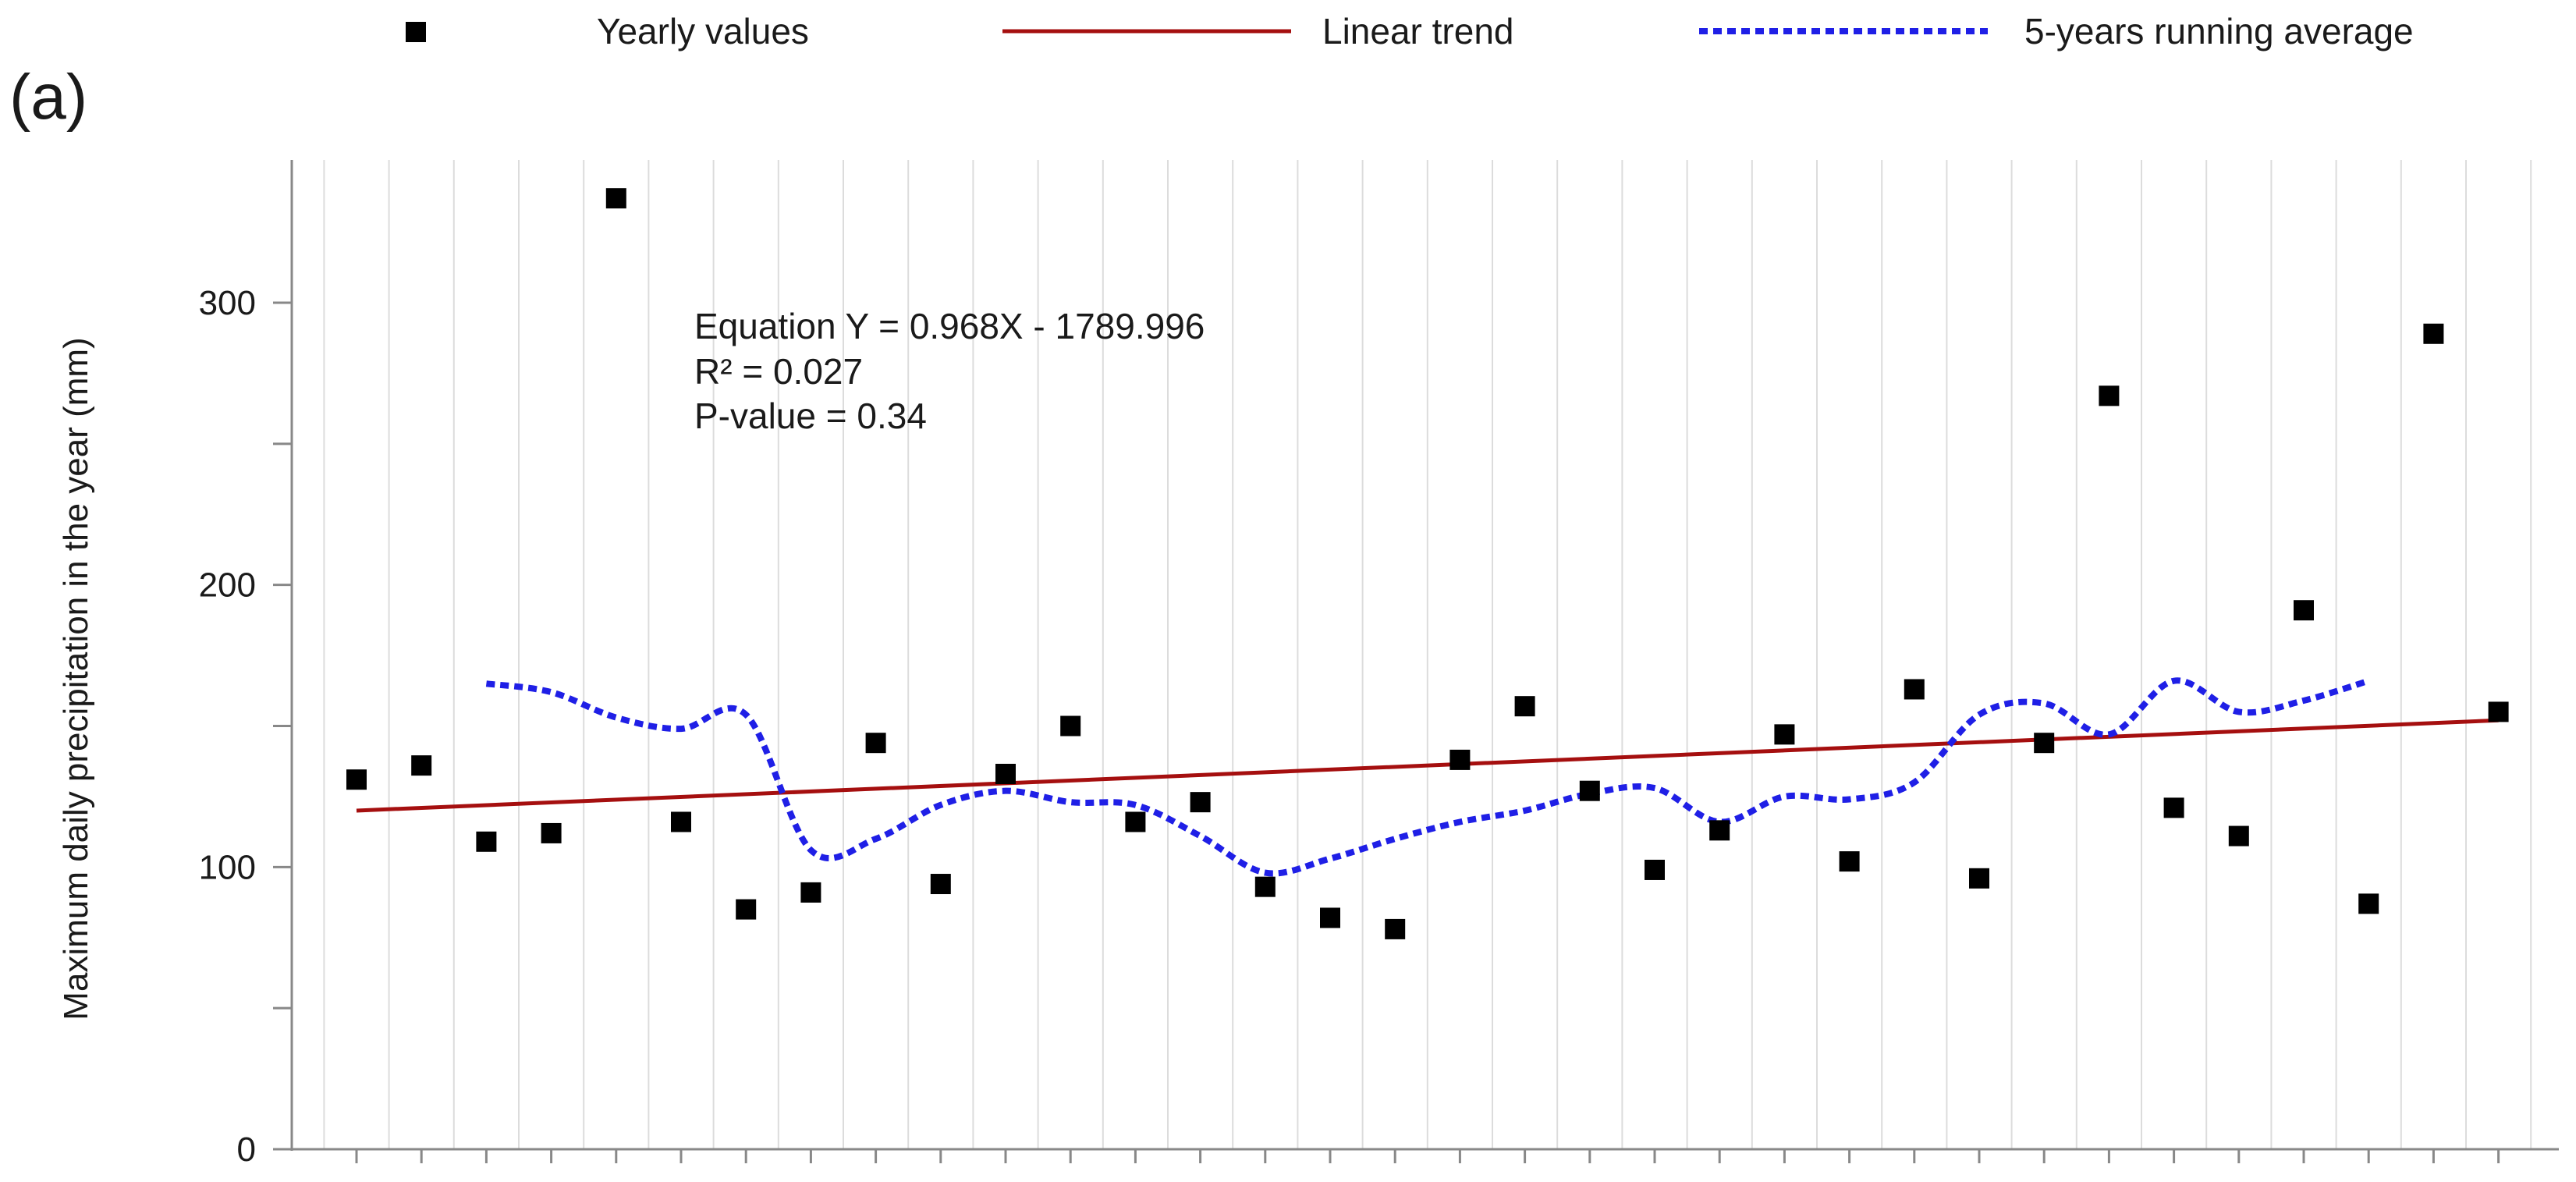 This screenshot has height=1182, width=2576. Describe the element at coordinates (227, 867) in the screenshot. I see `y-tick-label: 100` at that location.